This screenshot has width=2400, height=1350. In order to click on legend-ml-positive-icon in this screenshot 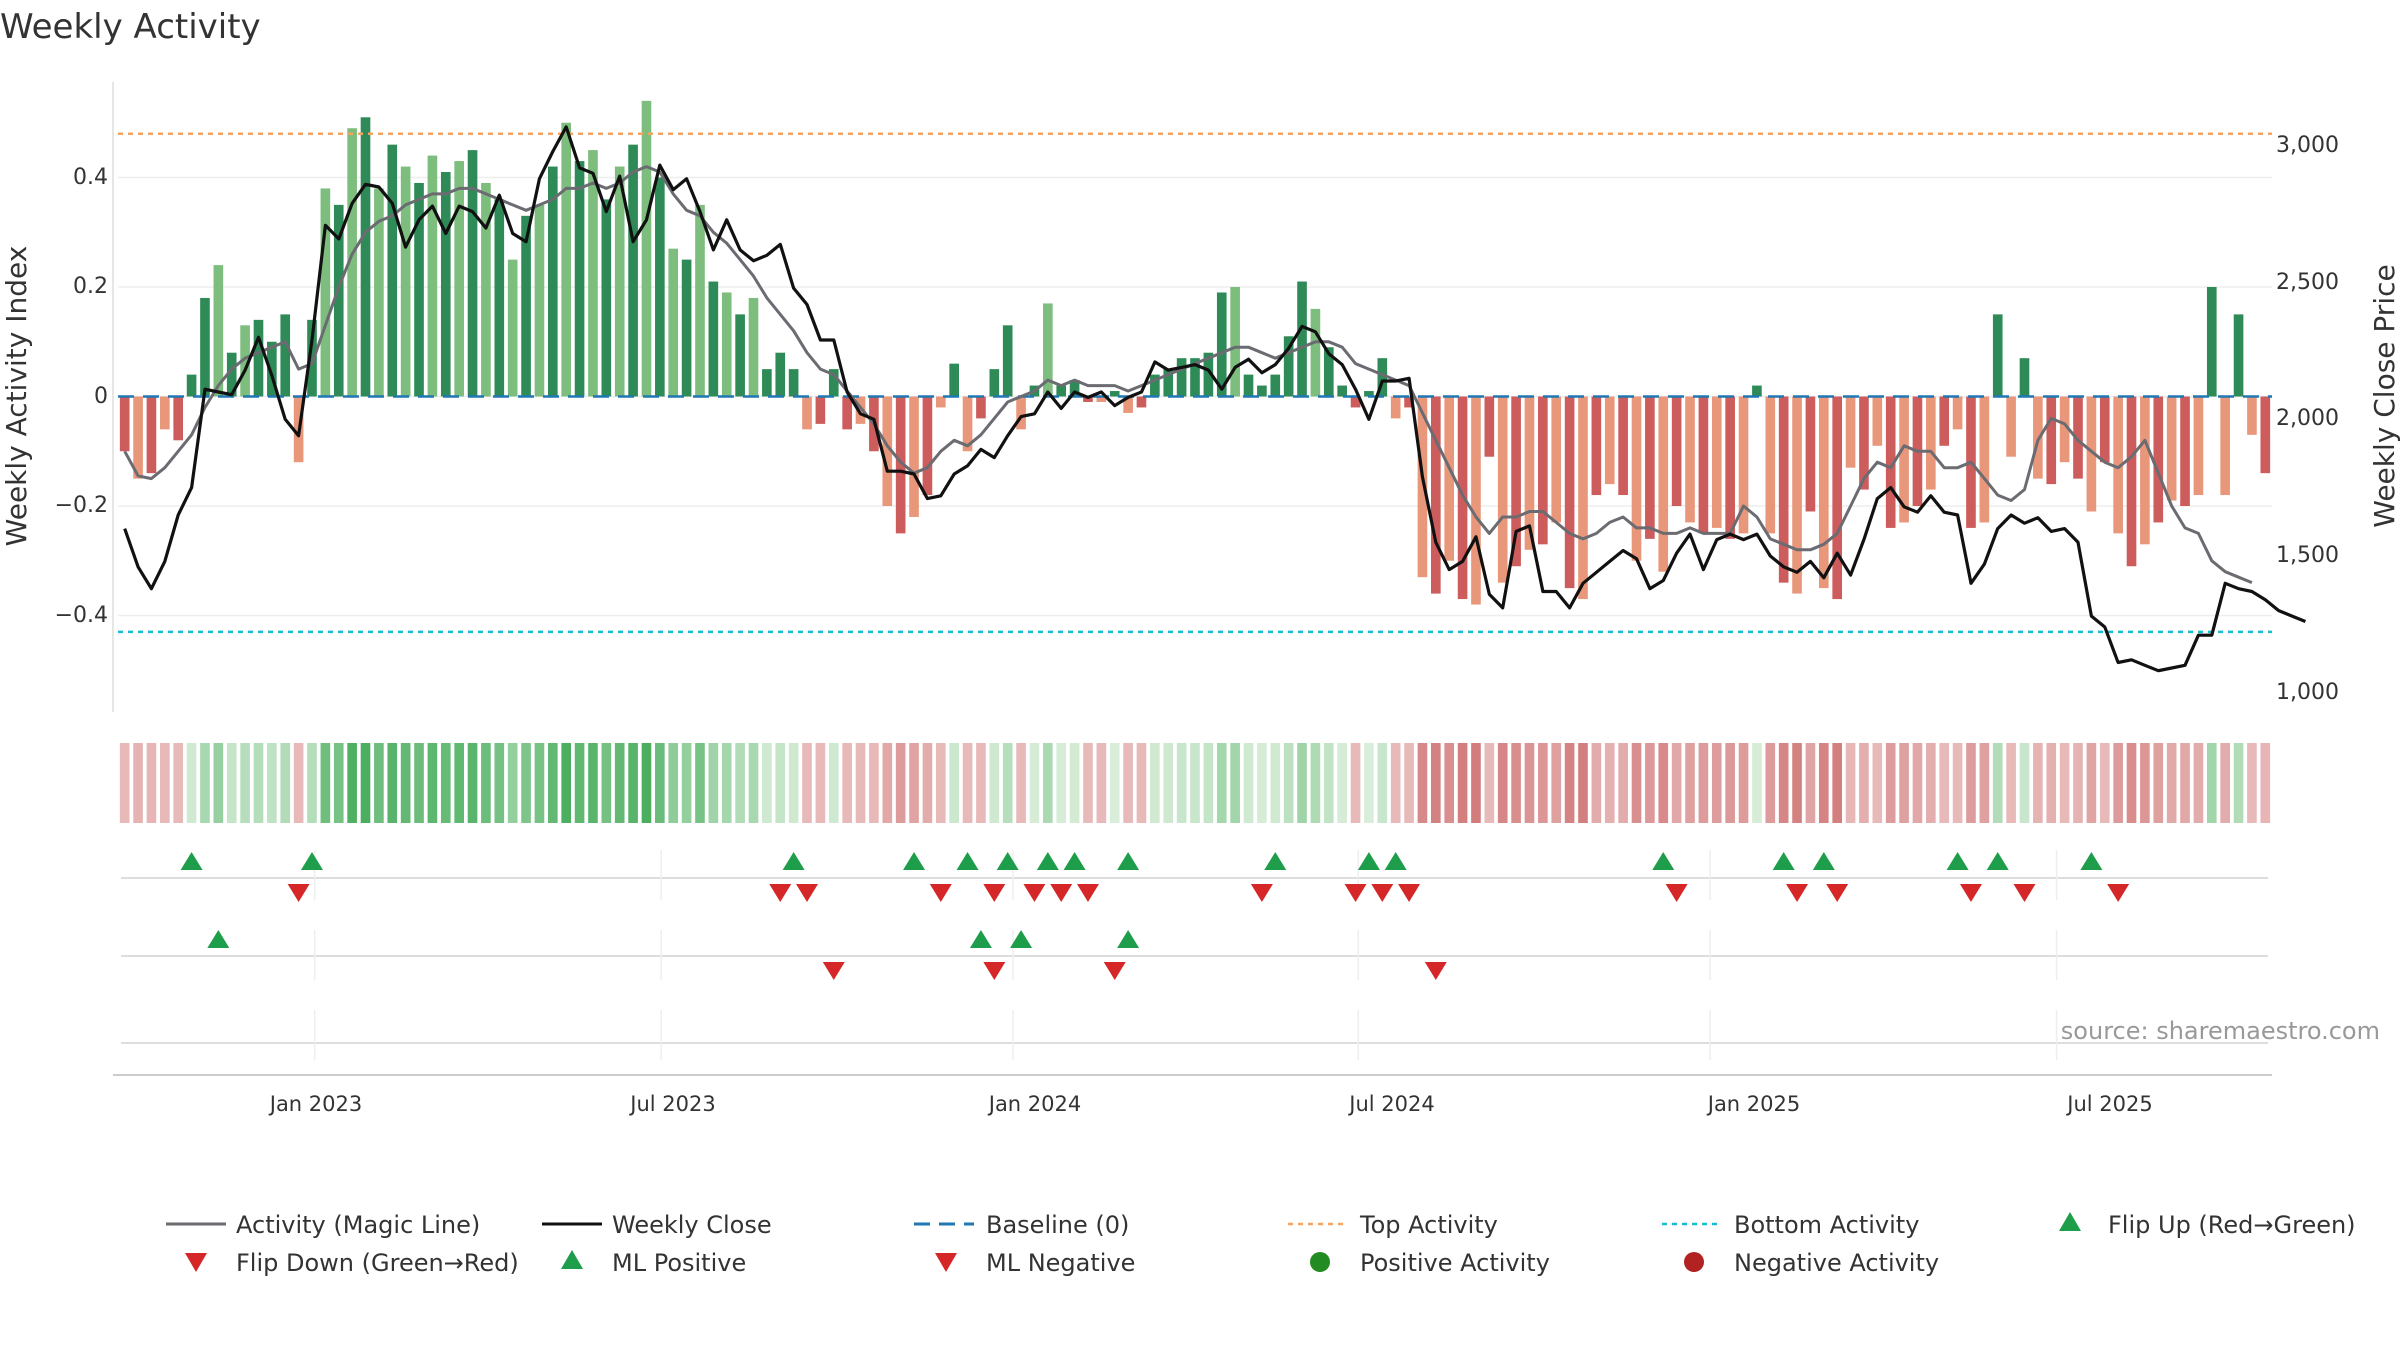, I will do `click(572, 1259)`.